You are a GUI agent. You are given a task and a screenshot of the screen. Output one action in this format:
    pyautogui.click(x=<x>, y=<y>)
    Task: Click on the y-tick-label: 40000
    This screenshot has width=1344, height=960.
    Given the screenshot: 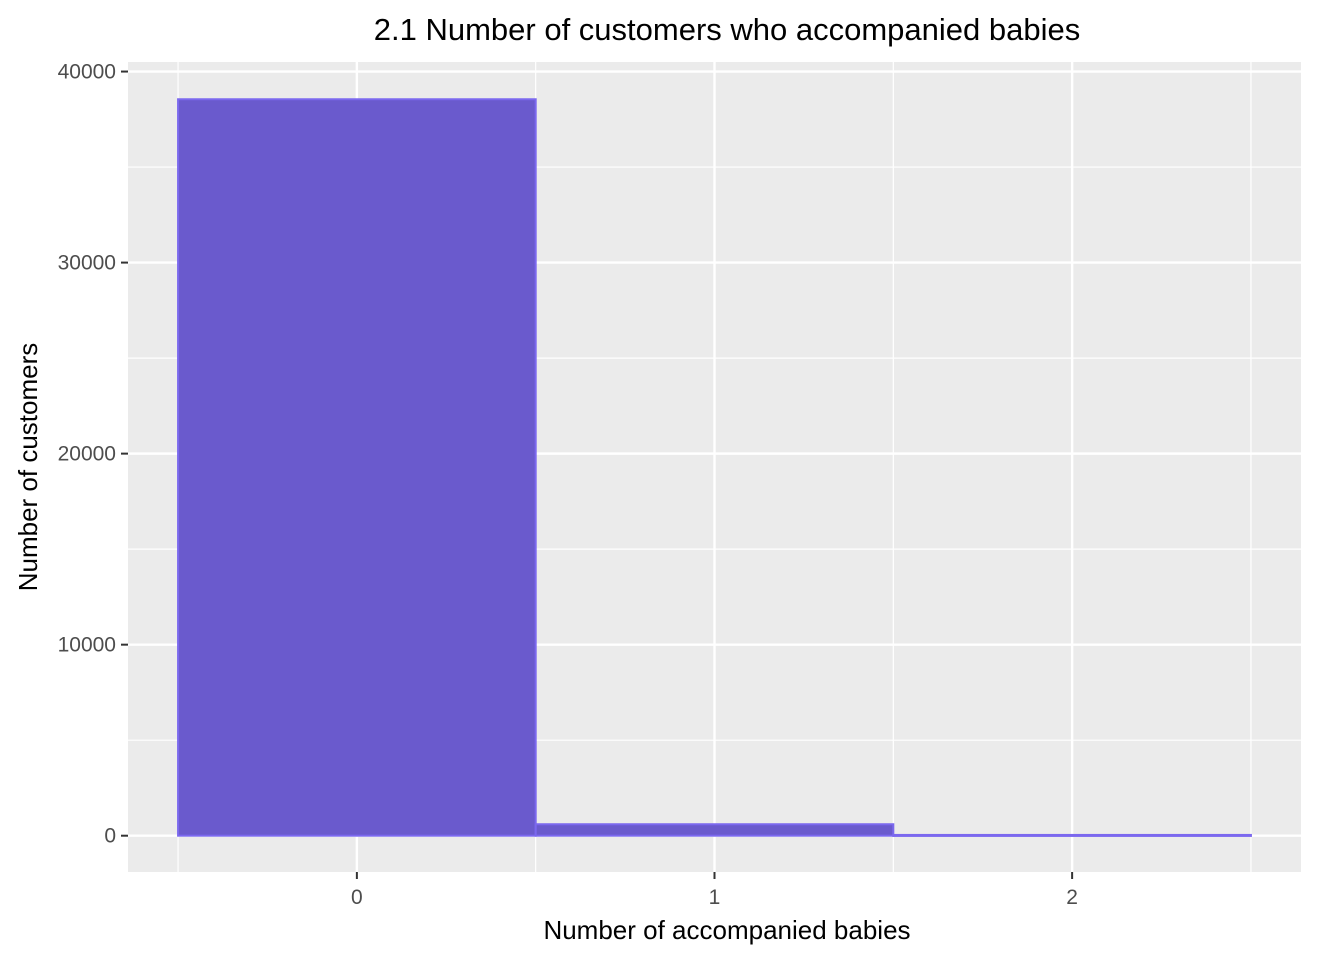 What is the action you would take?
    pyautogui.click(x=87, y=72)
    